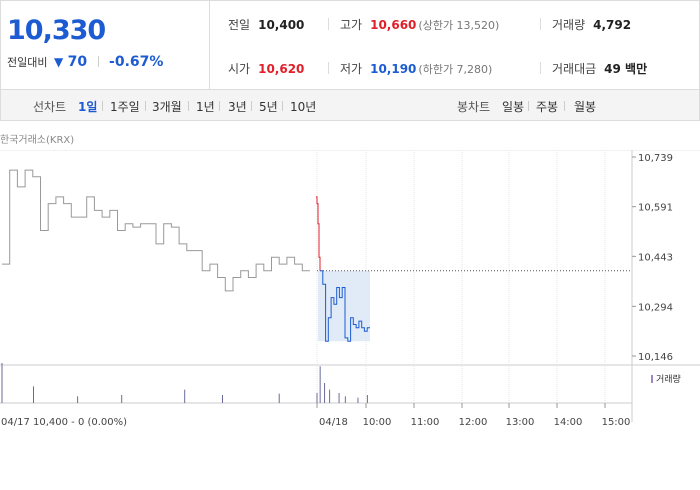 The width and height of the screenshot is (700, 490). What do you see at coordinates (136, 62) in the screenshot?
I see `change-percent: -0.67%` at bounding box center [136, 62].